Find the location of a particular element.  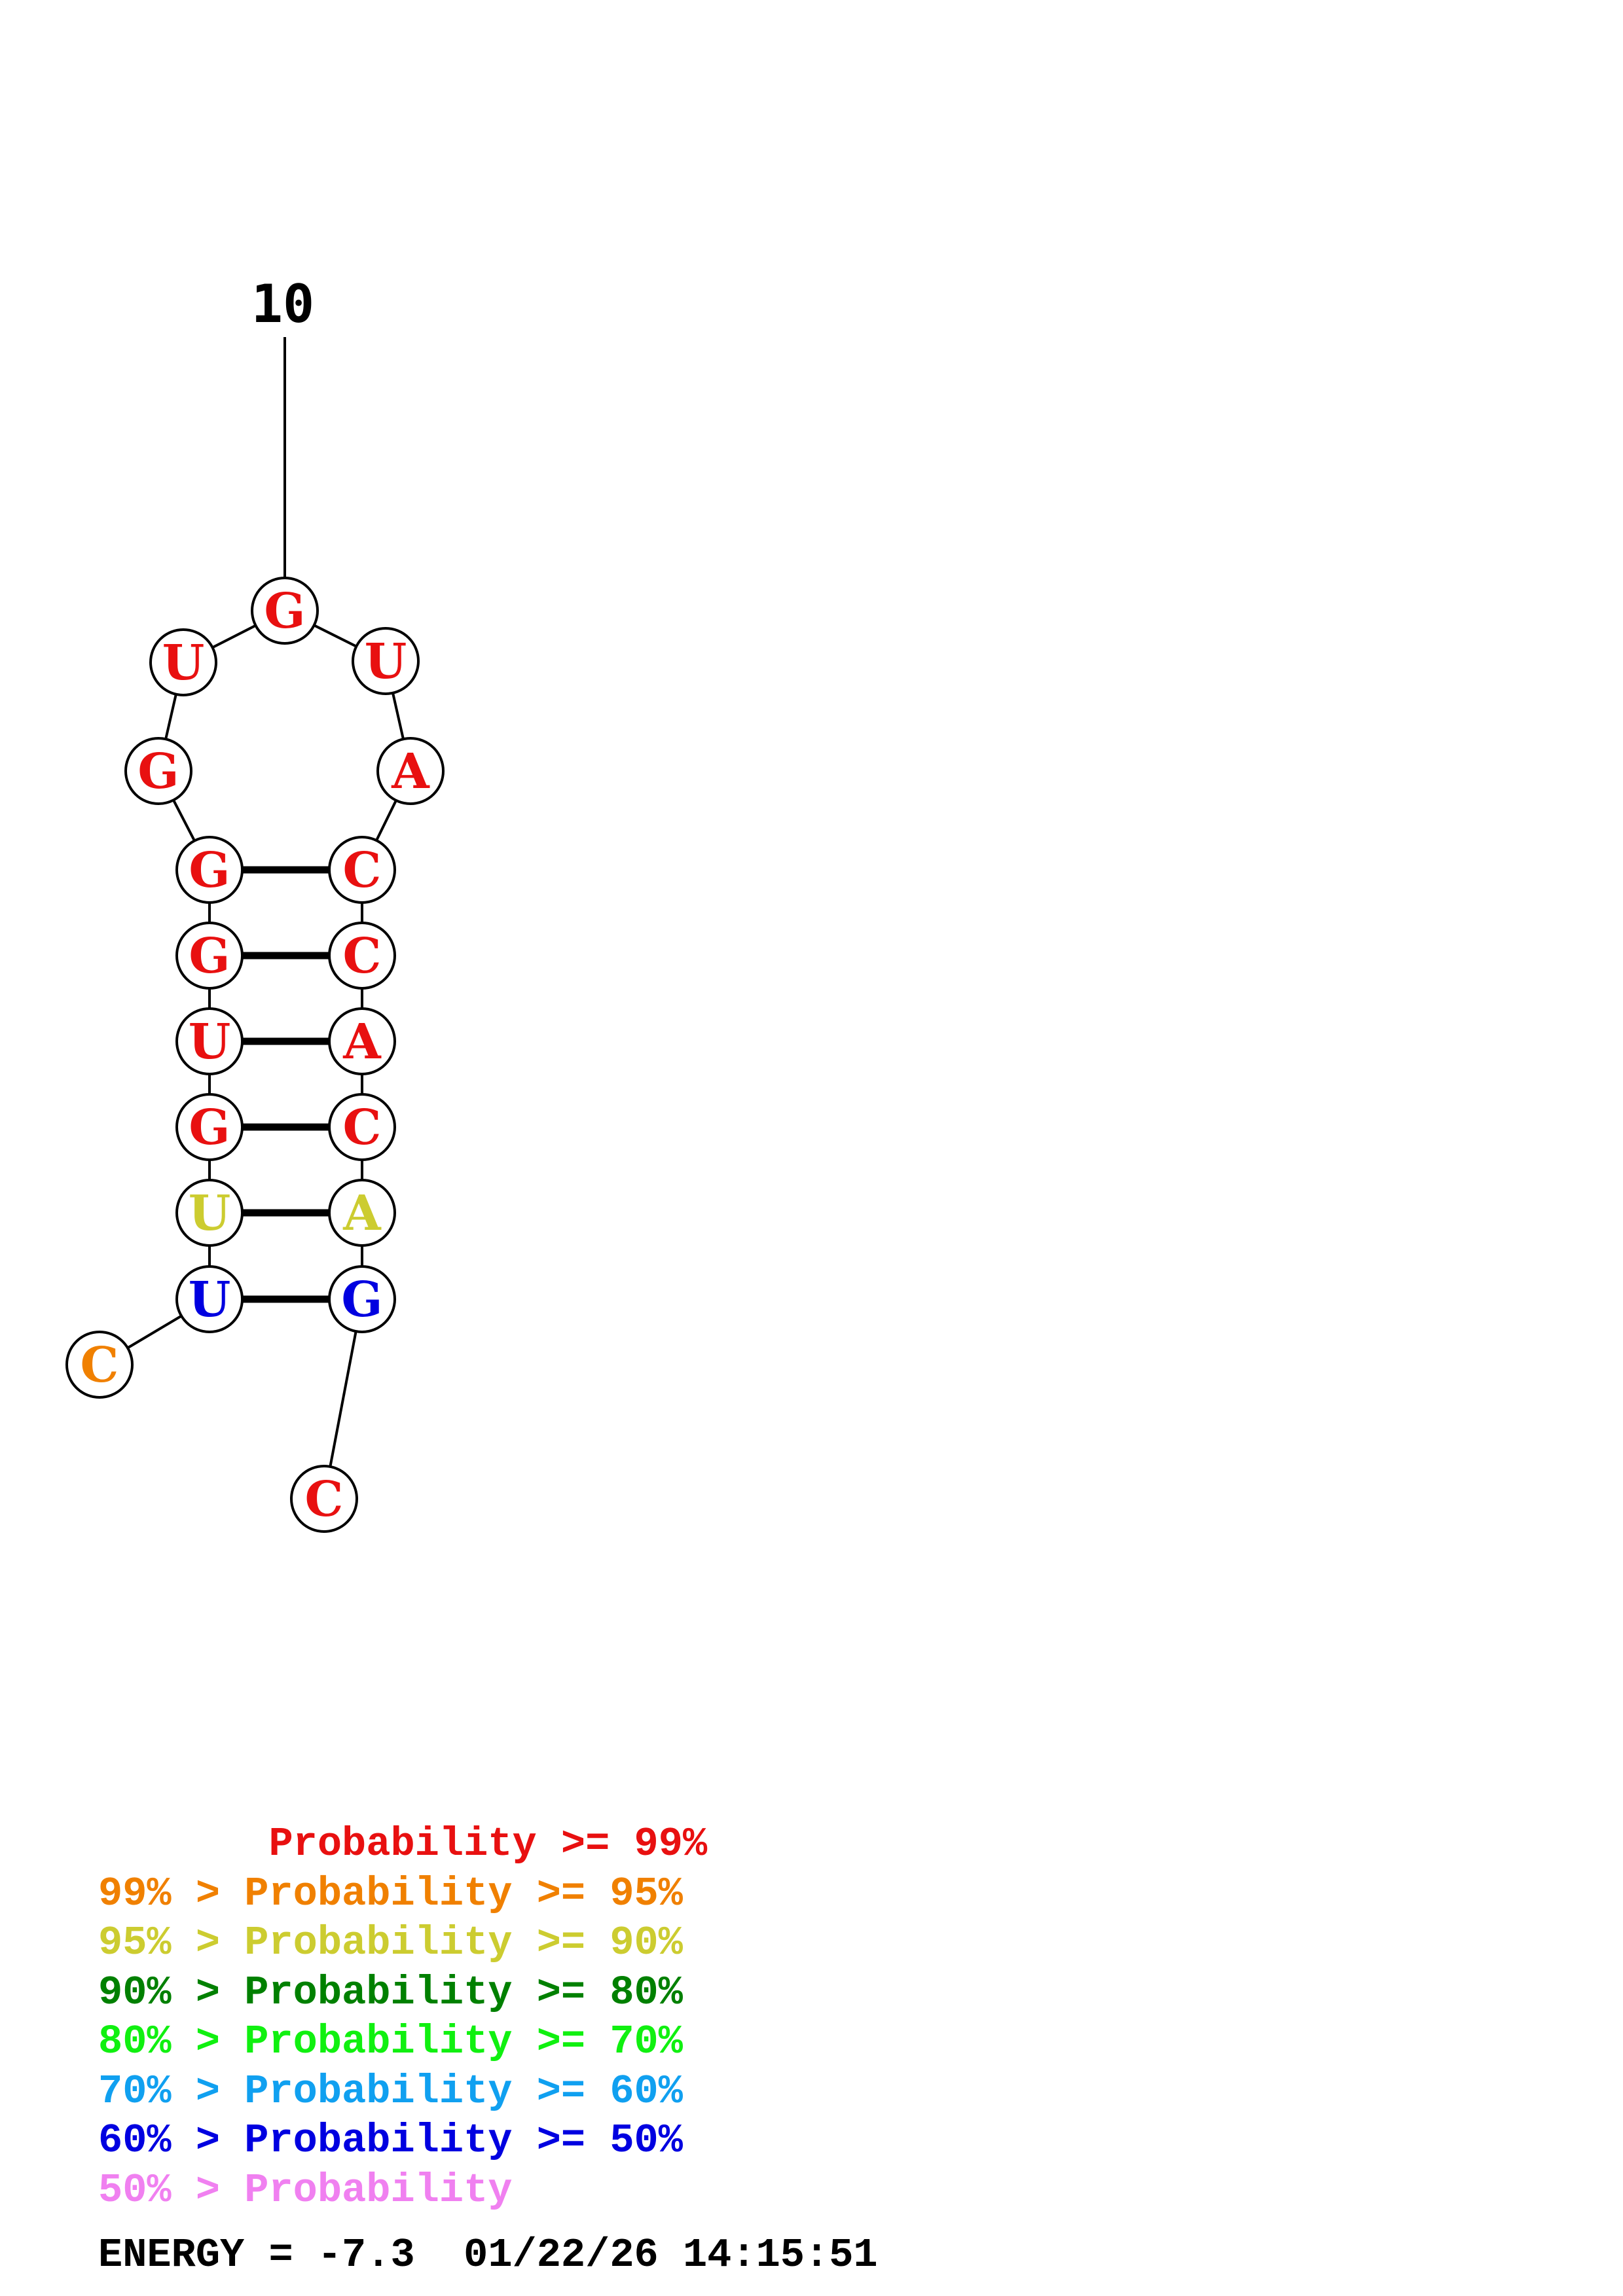

base-pair-bonds is located at coordinates (285, 1084).